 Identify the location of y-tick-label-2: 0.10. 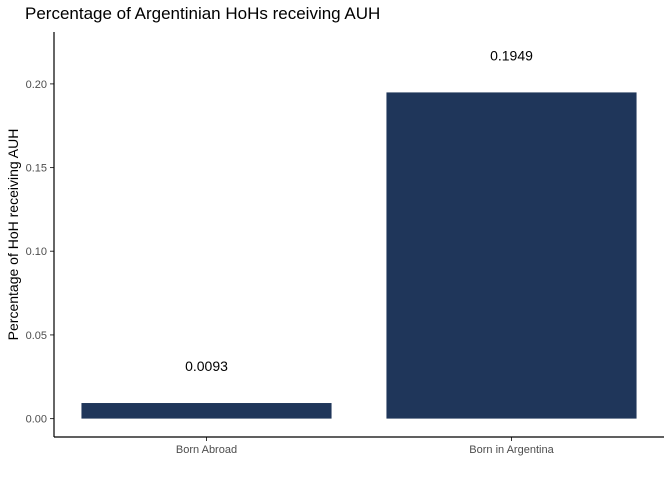
(36, 252).